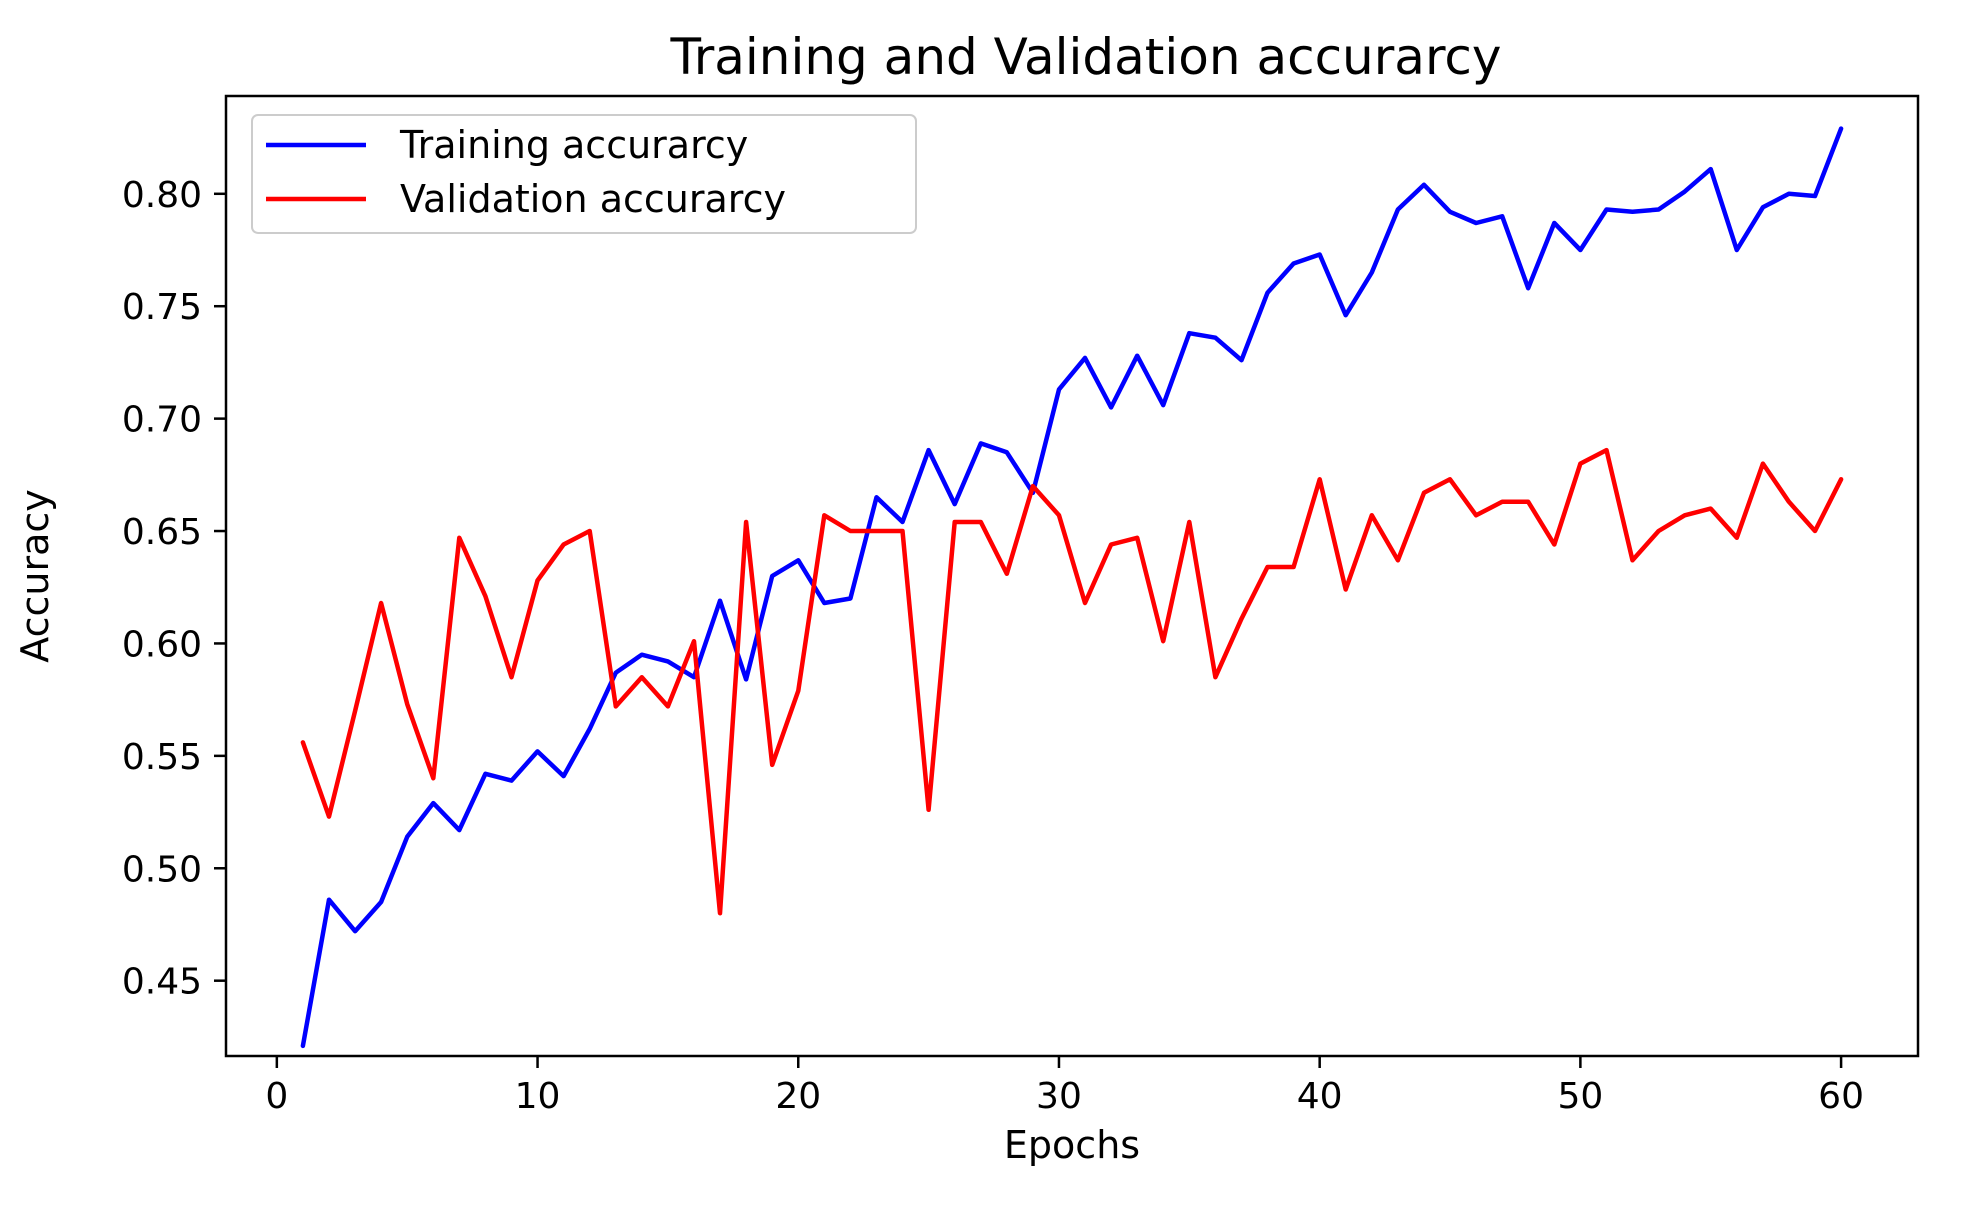  I want to click on y-tick-label: 0.50, so click(162, 869).